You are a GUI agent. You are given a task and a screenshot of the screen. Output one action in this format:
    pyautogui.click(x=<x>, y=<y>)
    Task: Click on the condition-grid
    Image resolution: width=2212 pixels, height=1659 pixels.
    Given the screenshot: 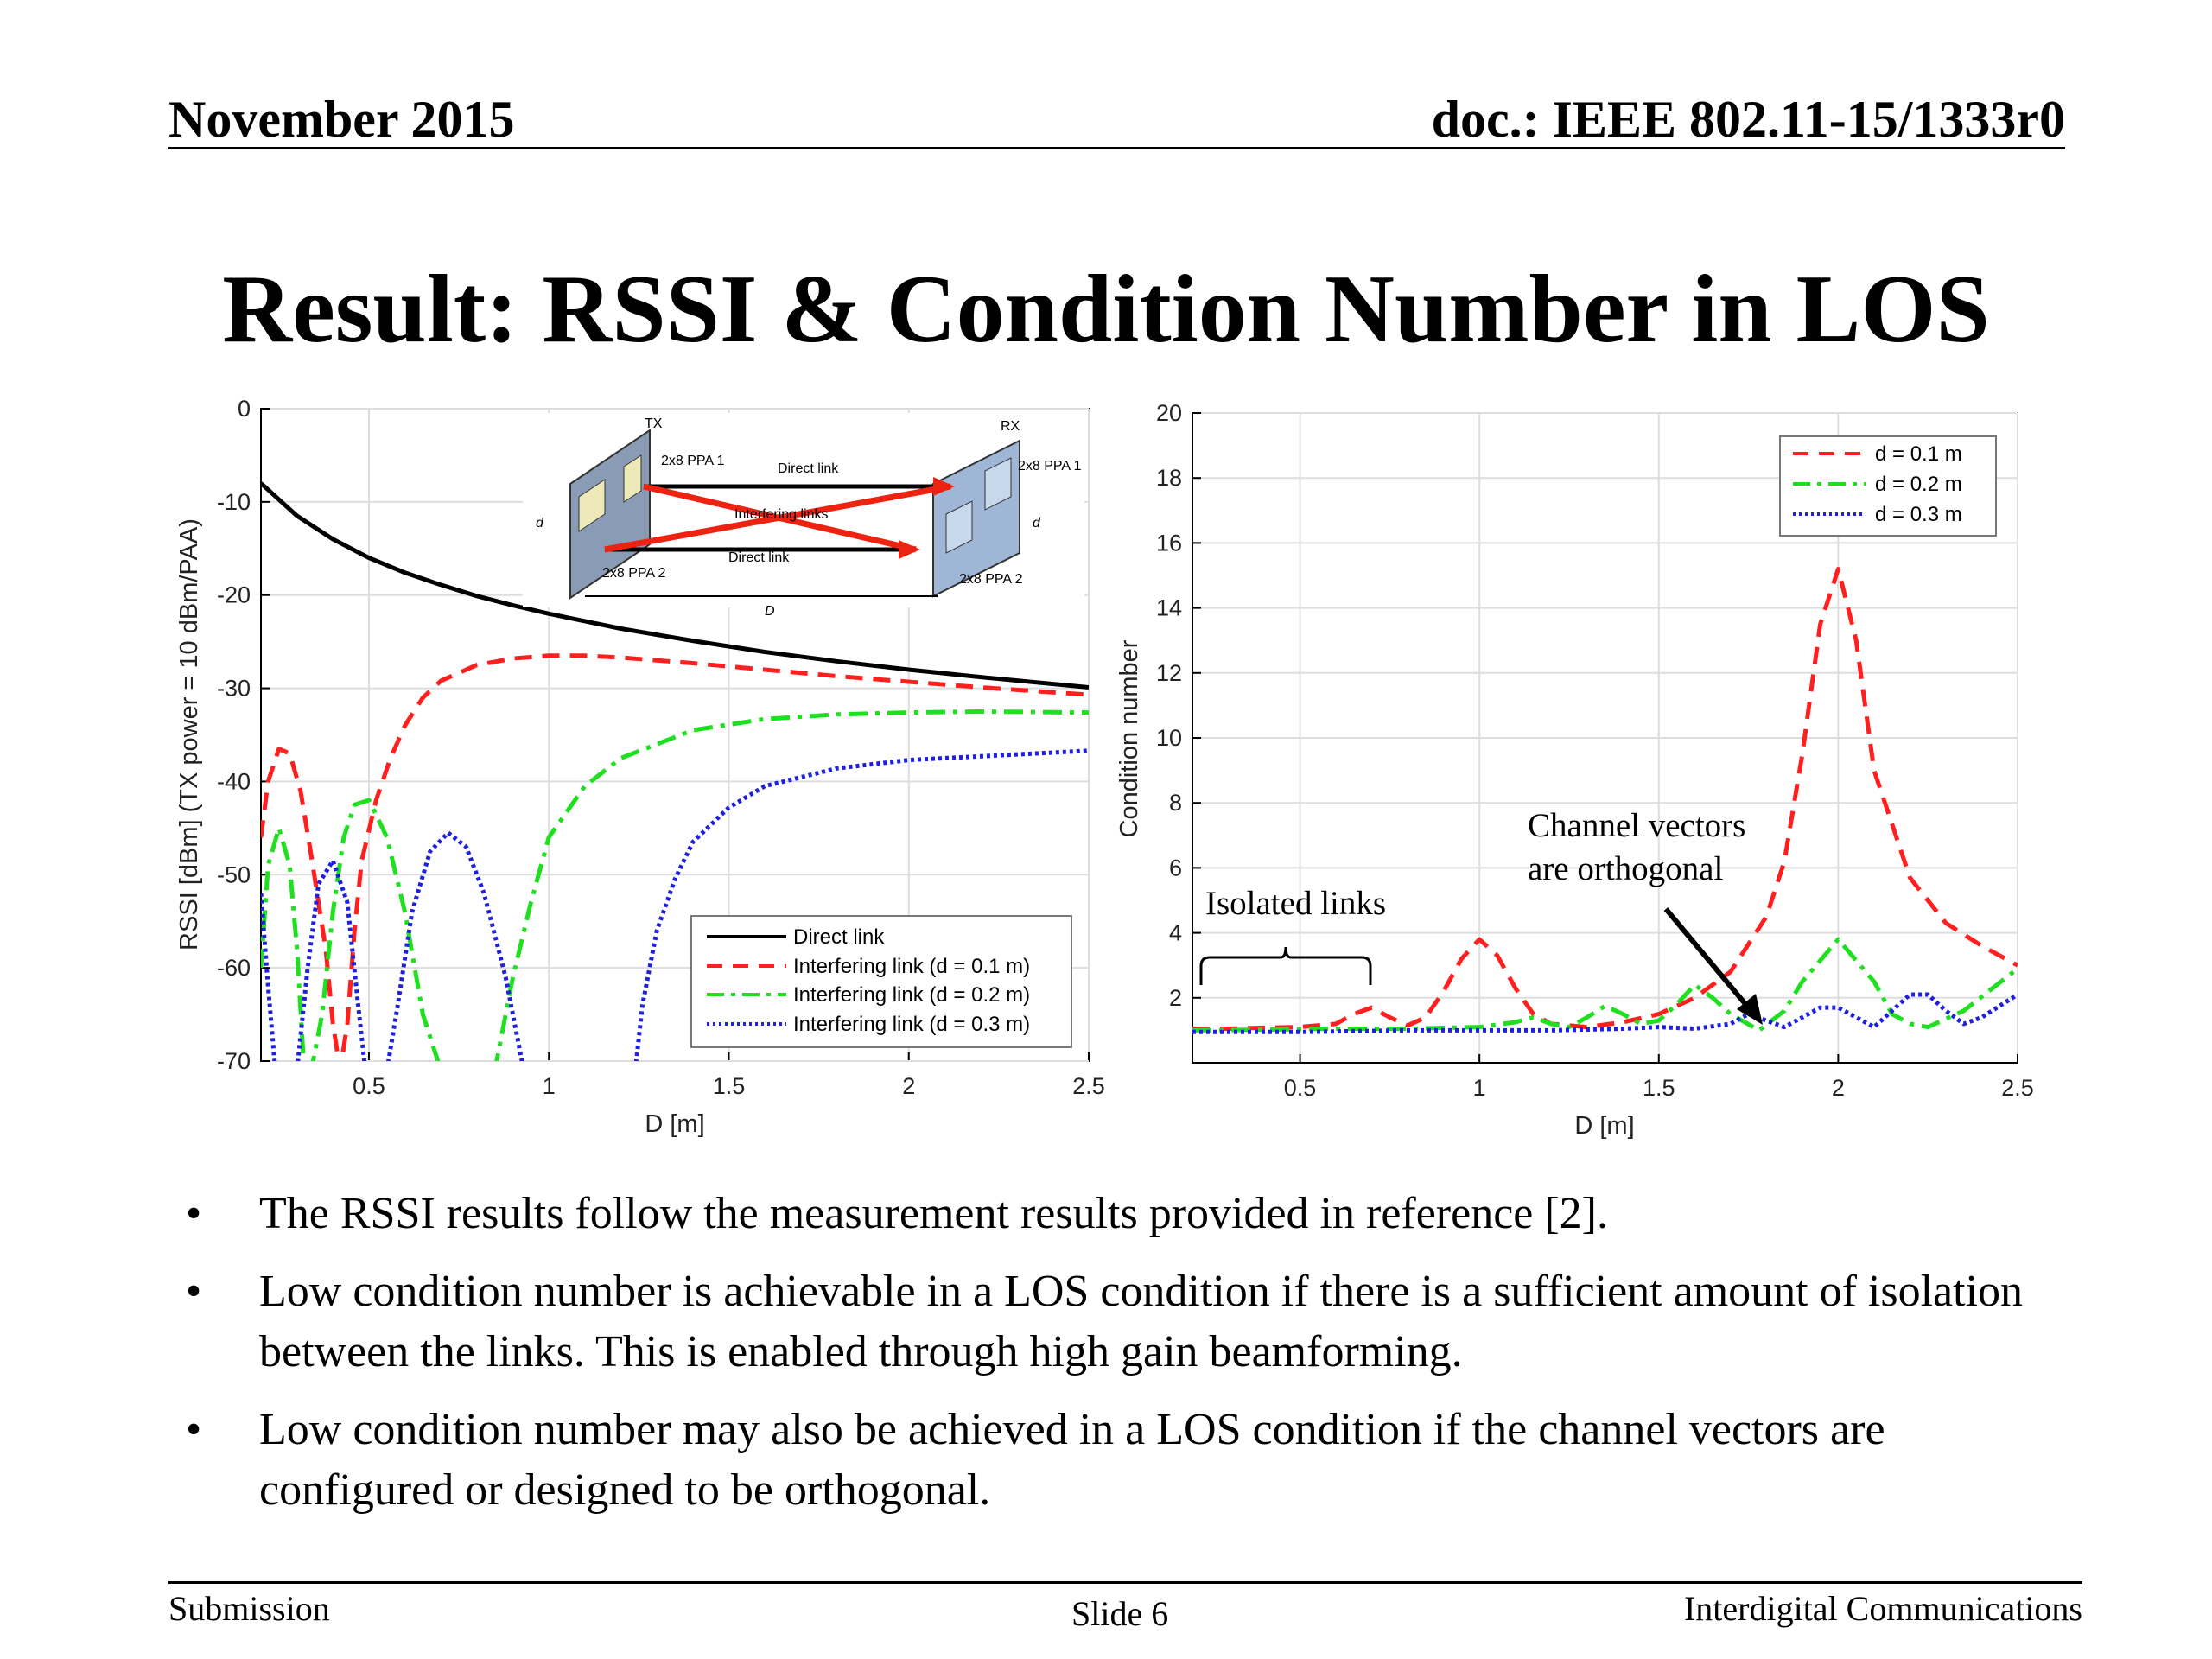 What is the action you would take?
    pyautogui.click(x=1605, y=737)
    